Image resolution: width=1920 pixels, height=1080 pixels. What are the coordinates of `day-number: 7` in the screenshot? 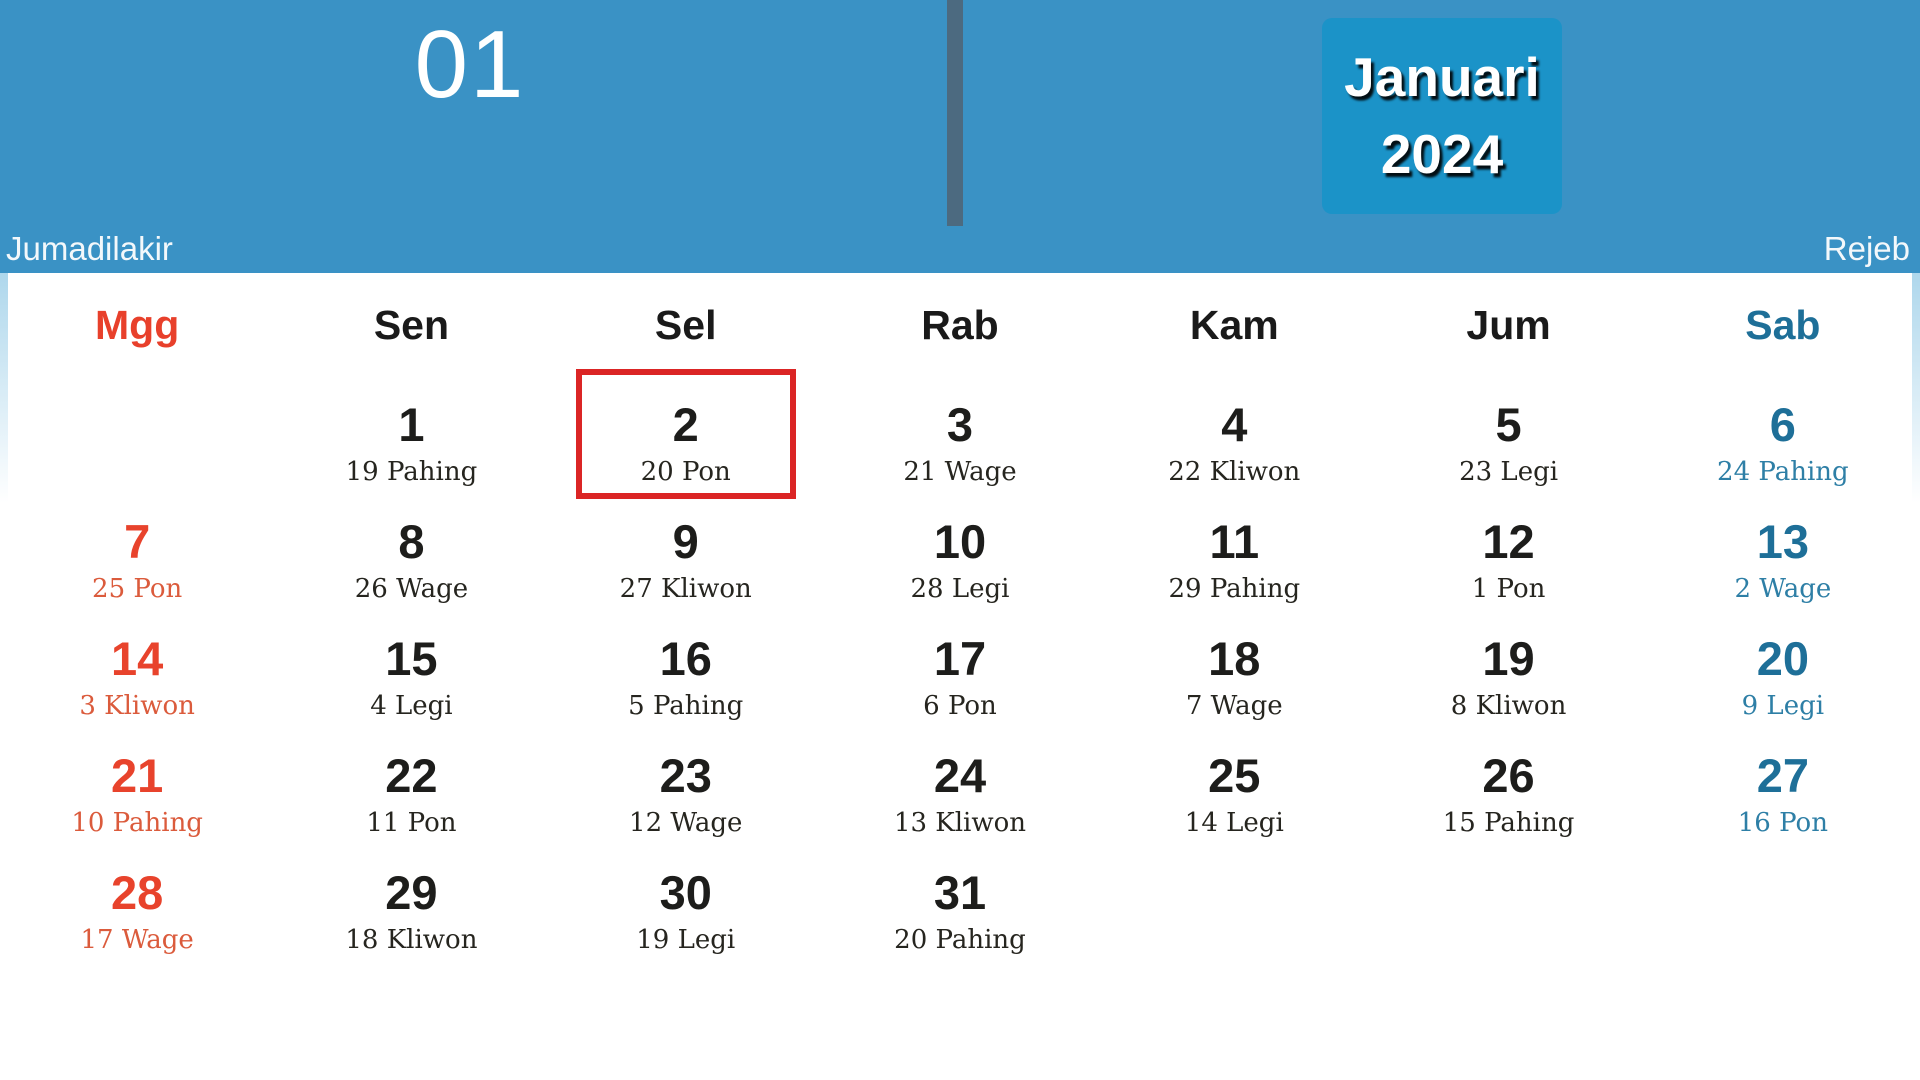 It's located at (137, 541).